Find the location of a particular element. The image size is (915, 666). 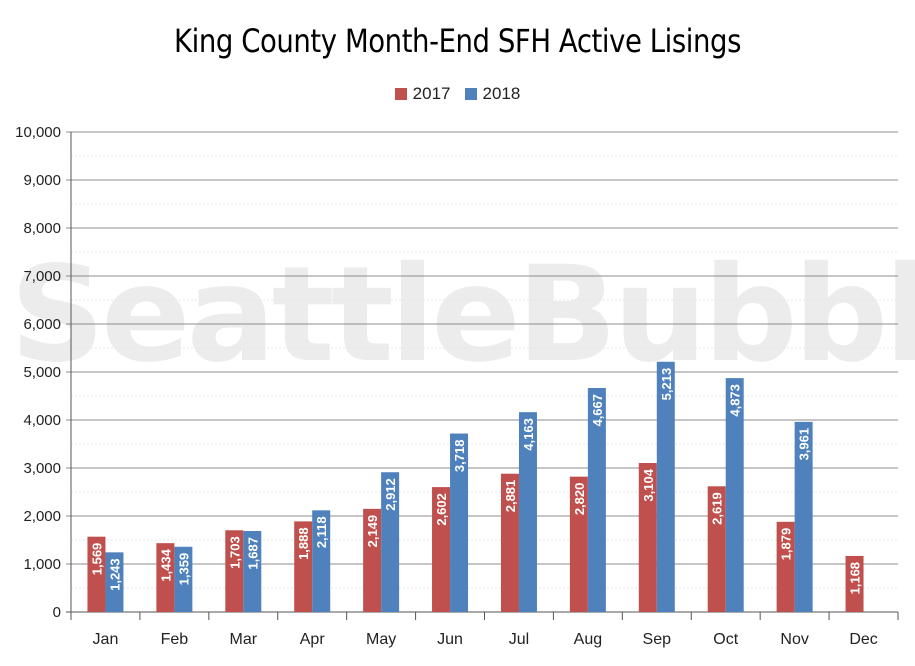

data-label-2017-dec: 1,168 is located at coordinates (855, 578).